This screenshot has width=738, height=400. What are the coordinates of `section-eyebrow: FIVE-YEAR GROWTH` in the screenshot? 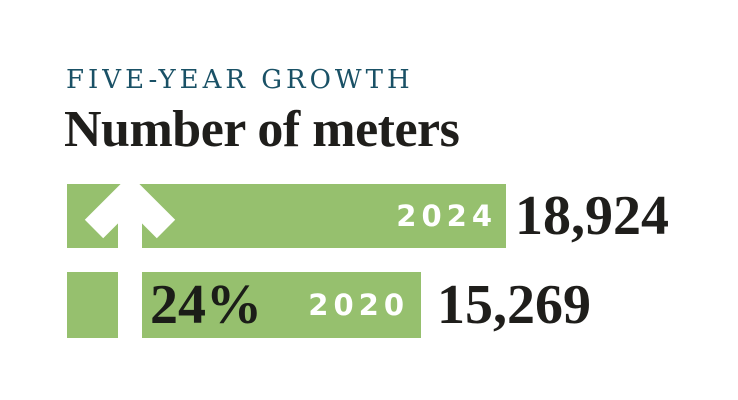 It's located at (240, 80).